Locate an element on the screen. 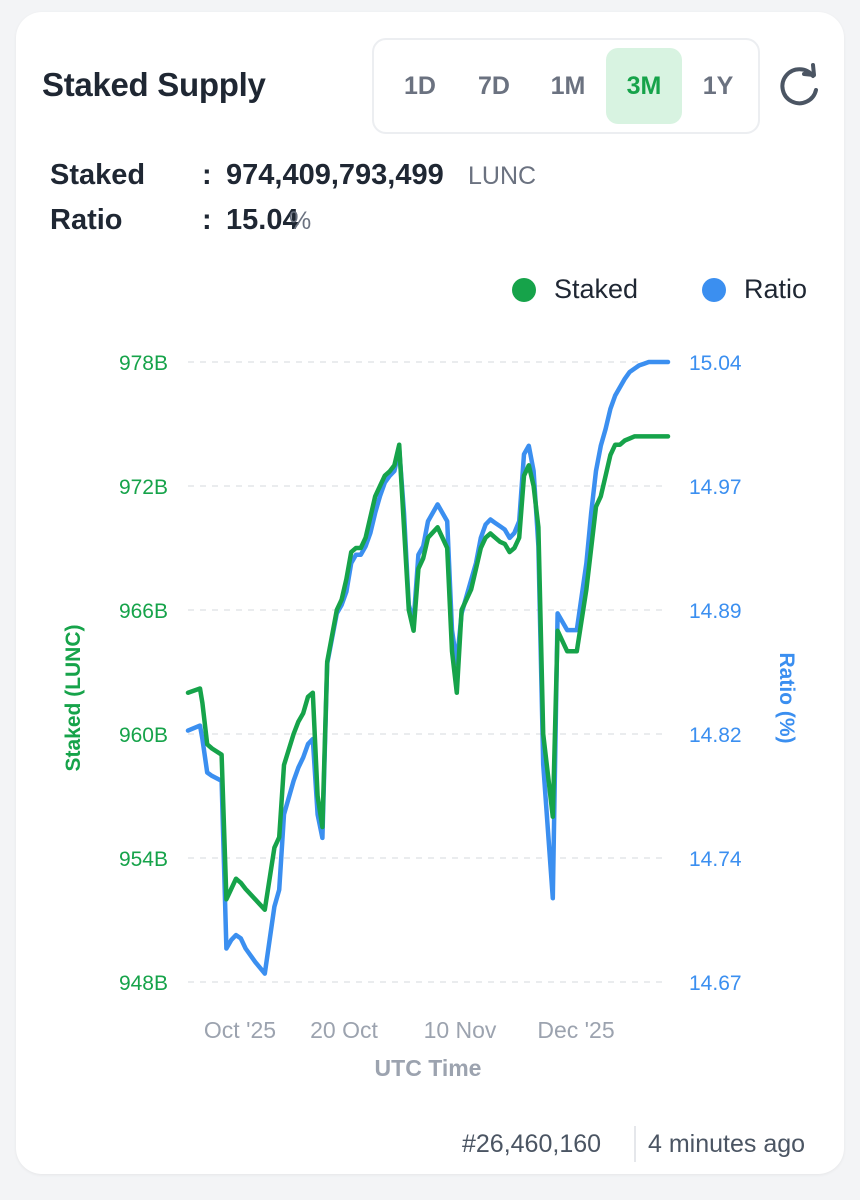 This screenshot has width=860, height=1200. last-updated: 4 minutes ago is located at coordinates (727, 1144).